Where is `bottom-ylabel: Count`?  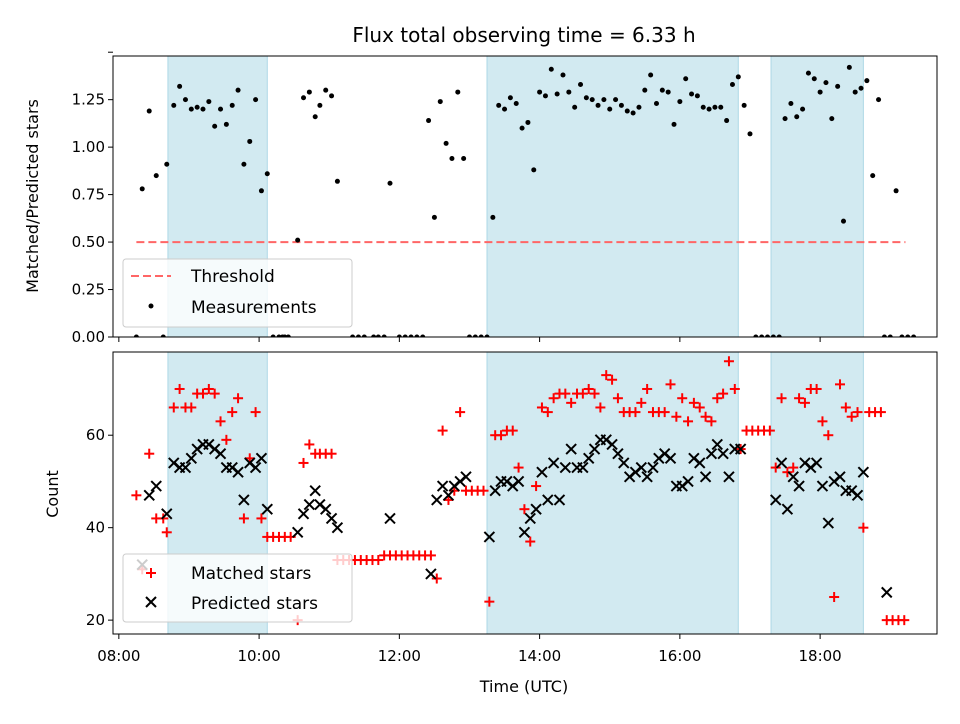 bottom-ylabel: Count is located at coordinates (52, 494).